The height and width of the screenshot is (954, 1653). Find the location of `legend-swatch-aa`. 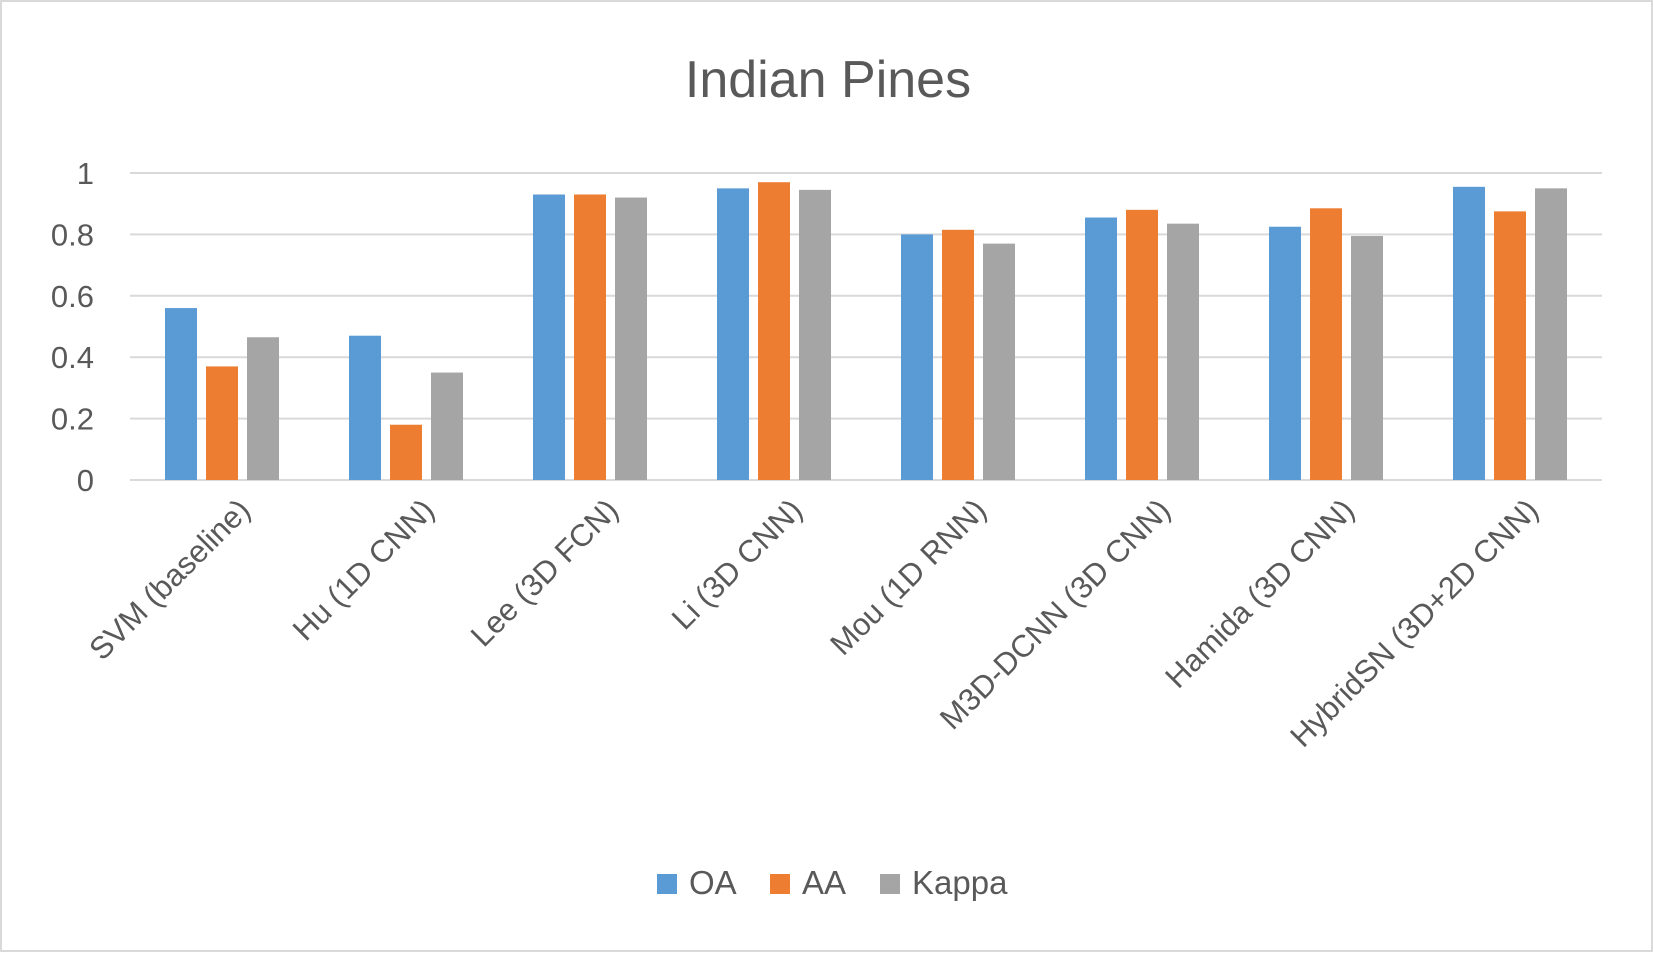

legend-swatch-aa is located at coordinates (780, 884).